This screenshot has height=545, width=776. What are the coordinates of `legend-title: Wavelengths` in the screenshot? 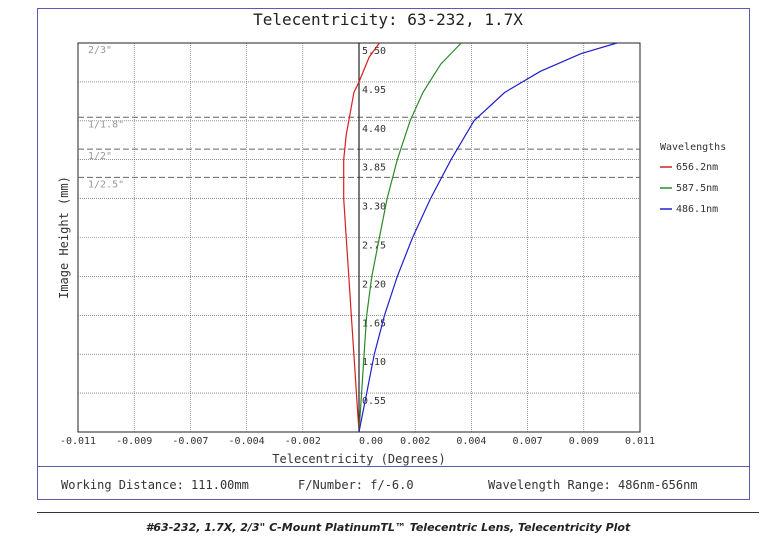 It's located at (693, 147).